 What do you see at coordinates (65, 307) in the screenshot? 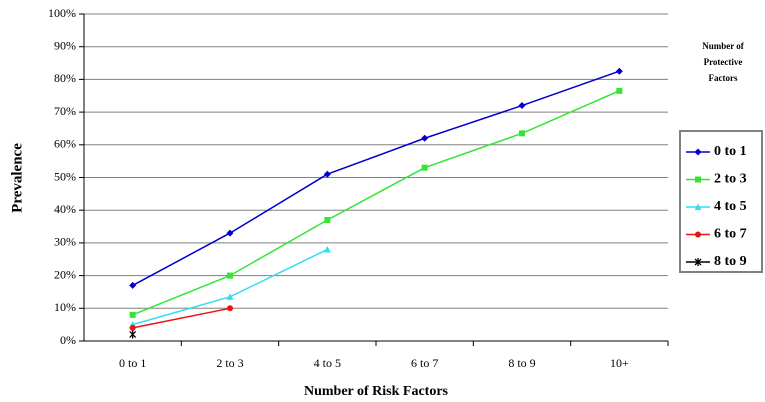
I see `y-tick-label: 10%` at bounding box center [65, 307].